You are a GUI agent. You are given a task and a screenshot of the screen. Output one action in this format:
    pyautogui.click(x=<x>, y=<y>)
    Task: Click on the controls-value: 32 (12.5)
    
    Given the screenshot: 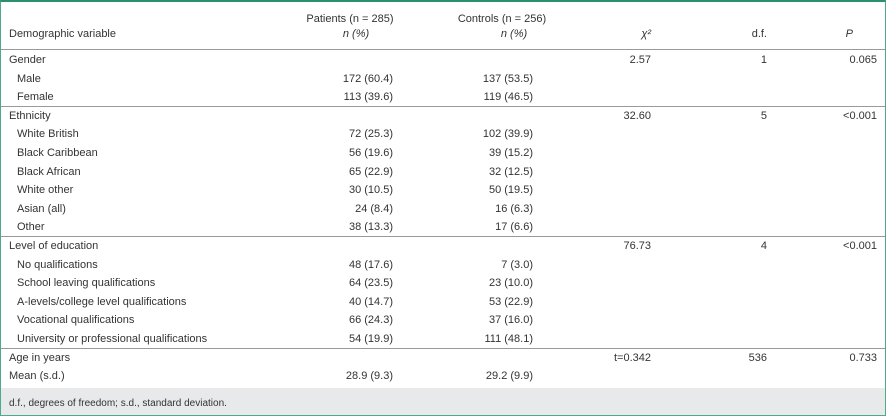 What is the action you would take?
    pyautogui.click(x=510, y=171)
    